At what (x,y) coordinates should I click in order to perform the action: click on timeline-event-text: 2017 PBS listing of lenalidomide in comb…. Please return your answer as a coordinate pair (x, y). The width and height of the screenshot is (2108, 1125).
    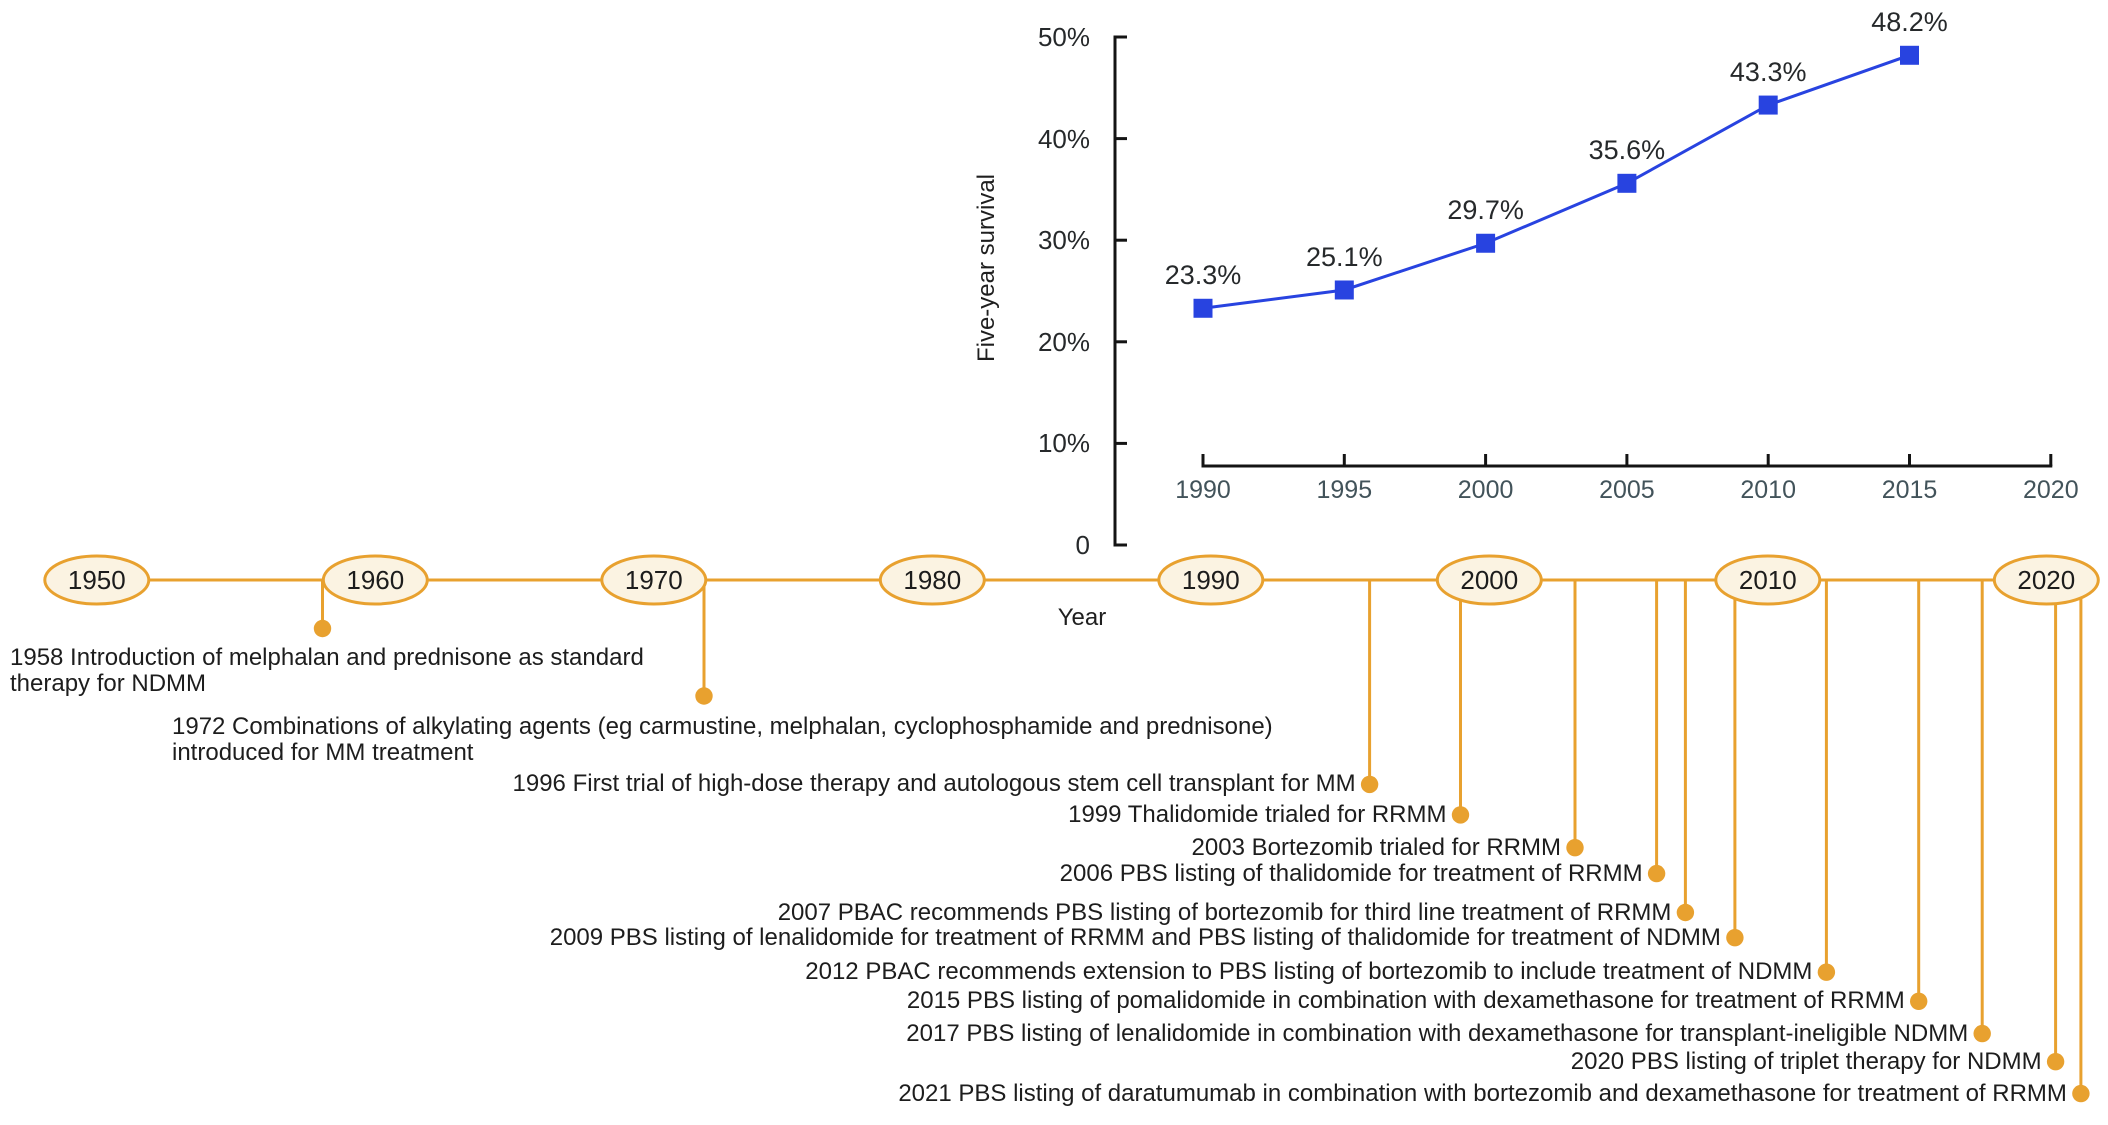
    Looking at the image, I should click on (1437, 1033).